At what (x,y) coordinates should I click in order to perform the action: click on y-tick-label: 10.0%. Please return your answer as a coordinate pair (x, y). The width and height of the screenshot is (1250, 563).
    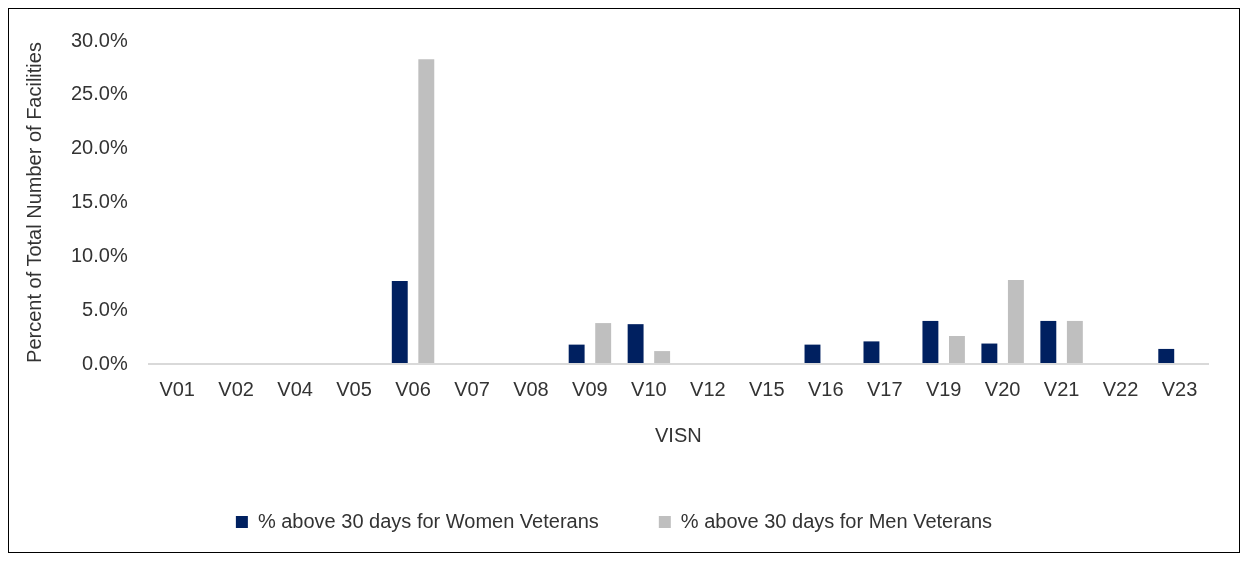
    Looking at the image, I should click on (99, 254).